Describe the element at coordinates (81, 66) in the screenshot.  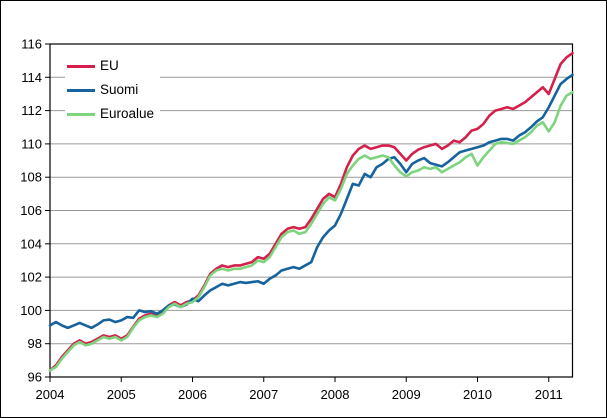
I see `legend-line-swatch-eu` at that location.